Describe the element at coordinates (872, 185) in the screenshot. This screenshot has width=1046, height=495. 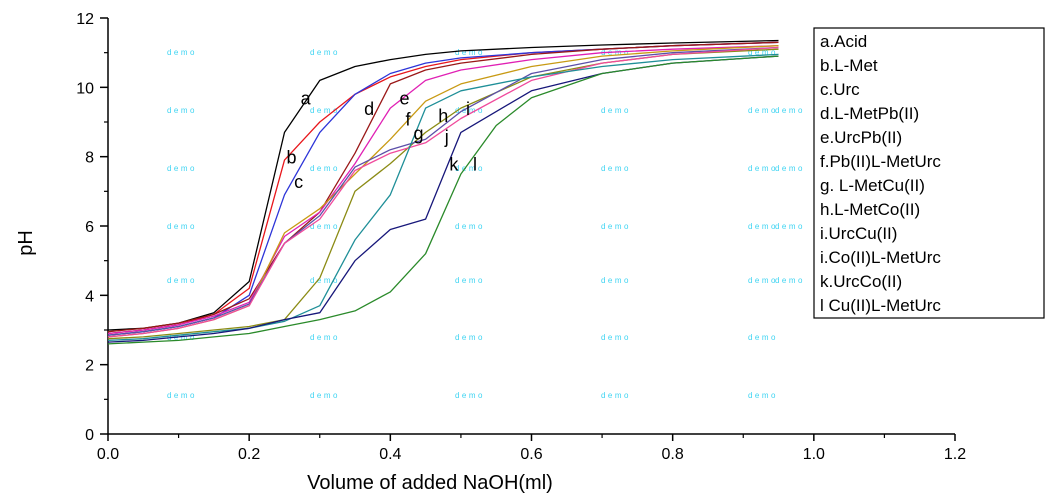
I see `legend-entry: g. L-MetCu(II)` at that location.